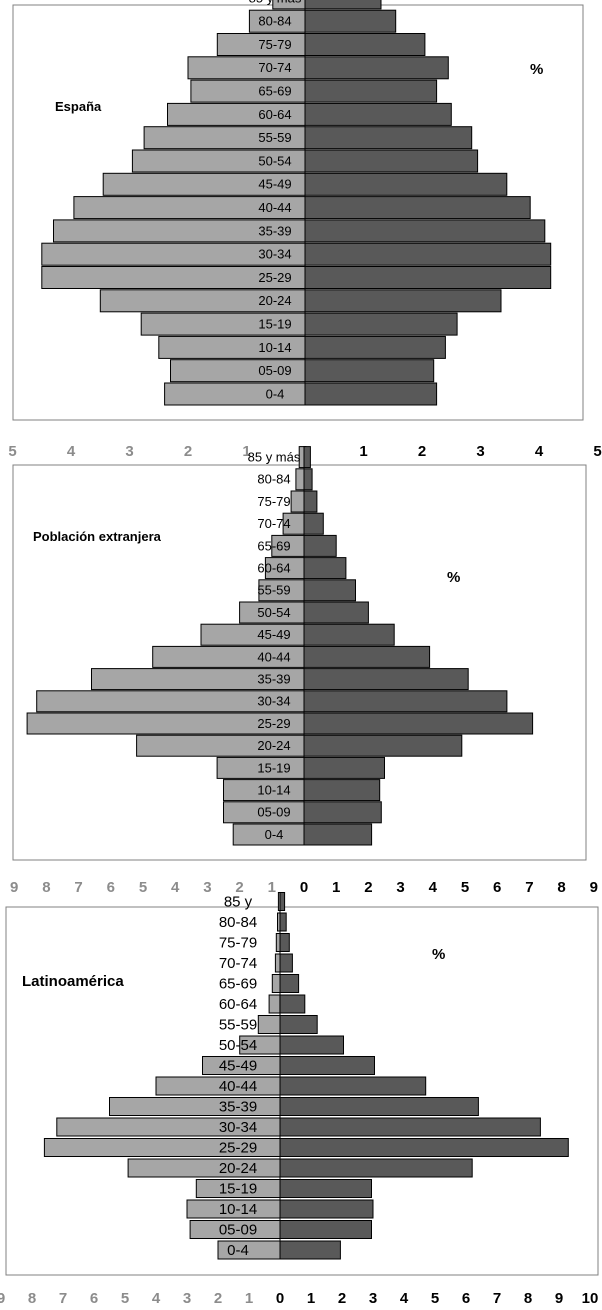  What do you see at coordinates (422, 451) in the screenshot?
I see `x-tick-right: 2` at bounding box center [422, 451].